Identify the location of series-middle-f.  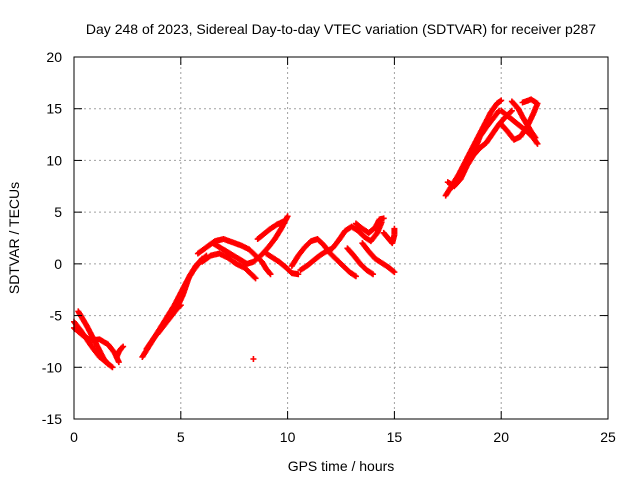
(389, 236).